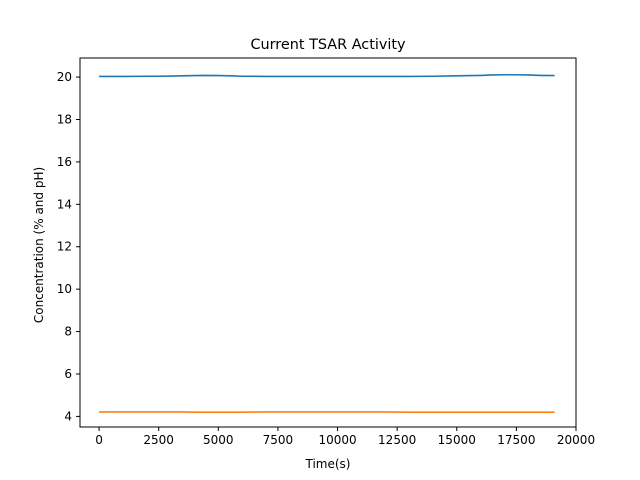 The image size is (640, 480). I want to click on y-tick-label: 8, so click(68, 332).